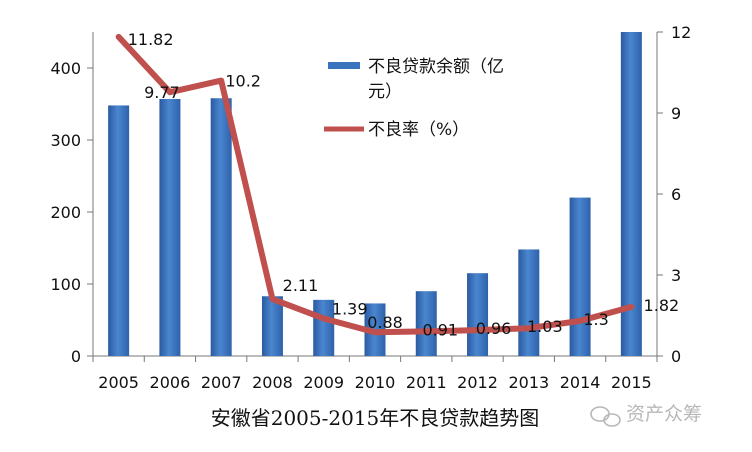 The image size is (752, 452). Describe the element at coordinates (662, 305) in the screenshot. I see `data-label: 1.82` at that location.